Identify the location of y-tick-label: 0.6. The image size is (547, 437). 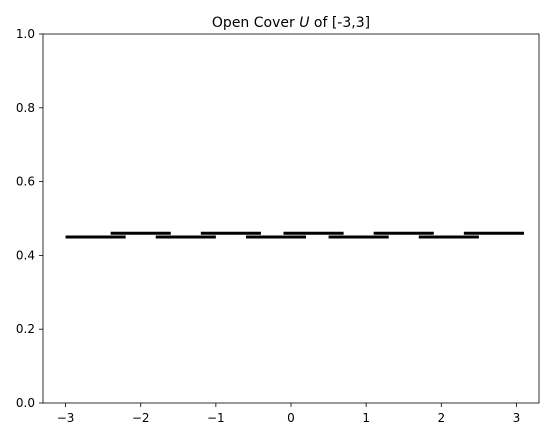
(25, 182).